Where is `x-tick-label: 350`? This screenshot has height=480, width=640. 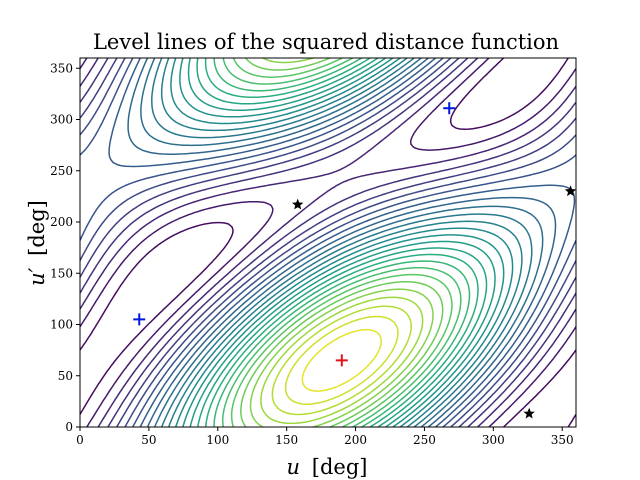
x-tick-label: 350 is located at coordinates (562, 440).